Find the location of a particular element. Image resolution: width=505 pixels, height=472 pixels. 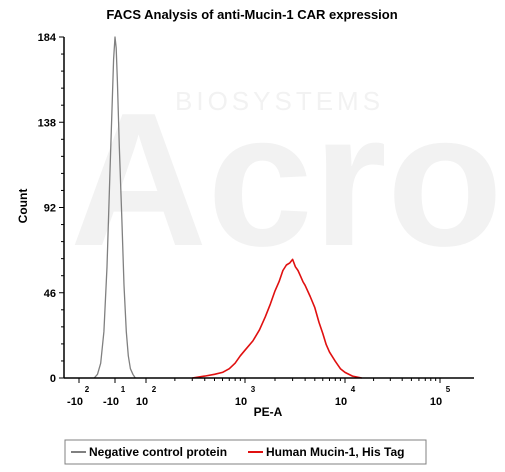

series-line-negative-control is located at coordinates (114, 207).